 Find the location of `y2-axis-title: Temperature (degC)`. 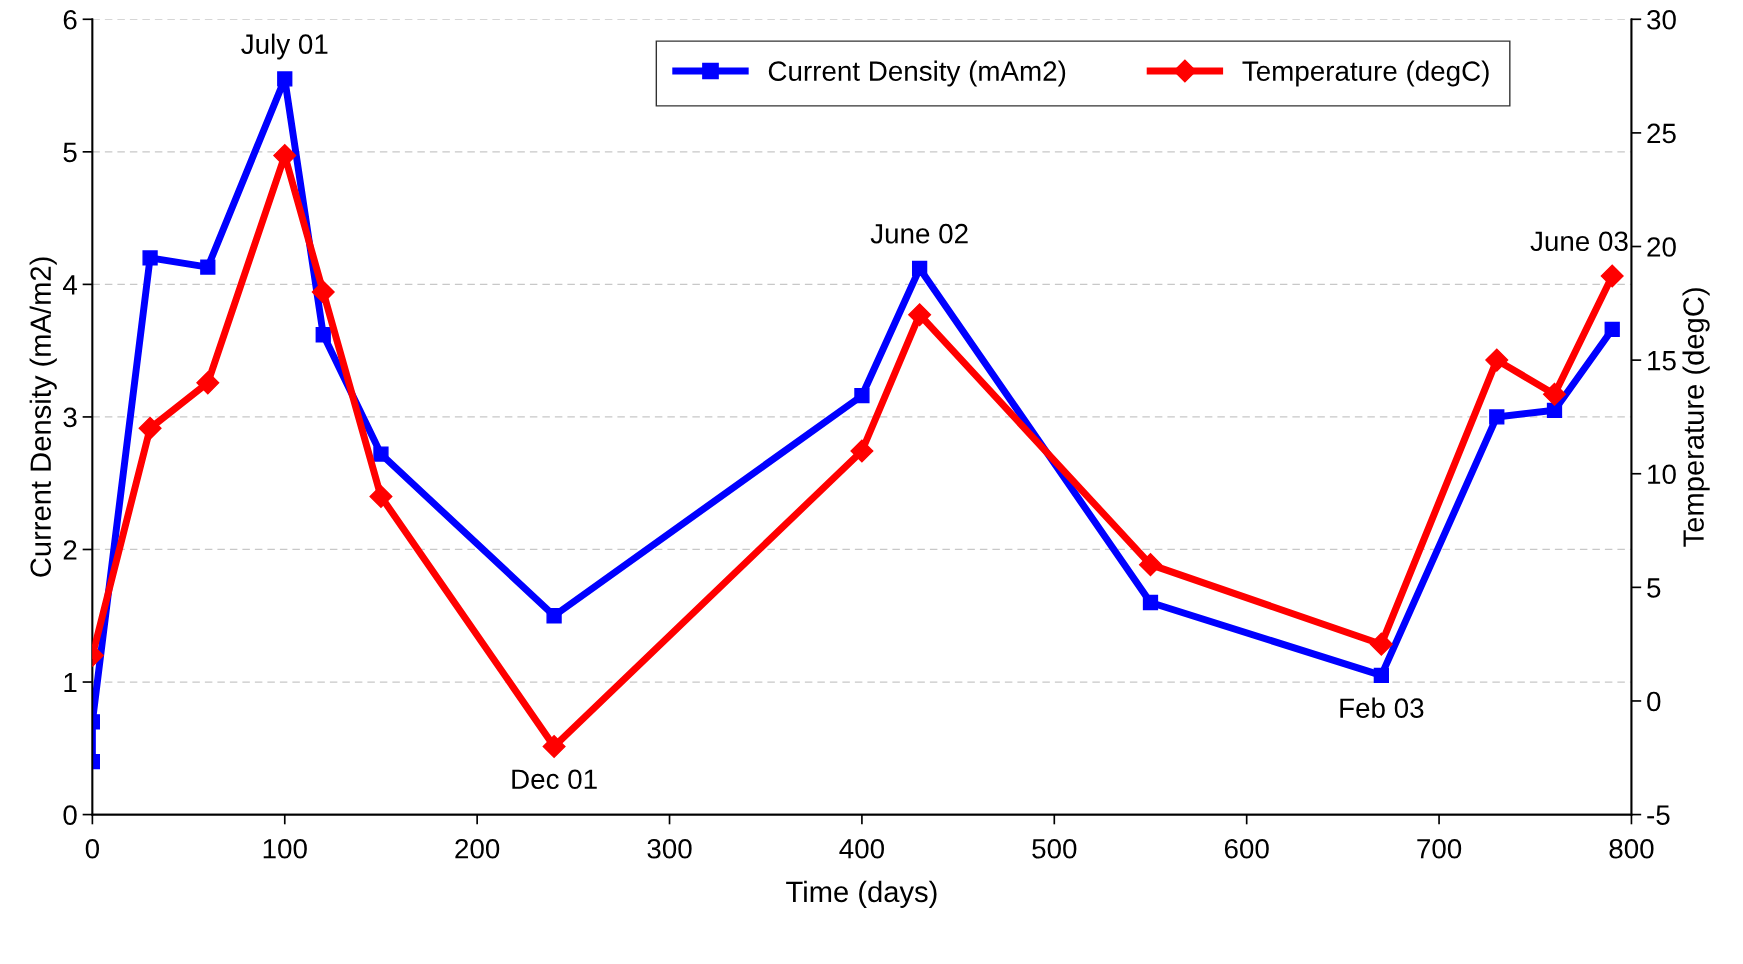

y2-axis-title: Temperature (degC) is located at coordinates (1696, 417).